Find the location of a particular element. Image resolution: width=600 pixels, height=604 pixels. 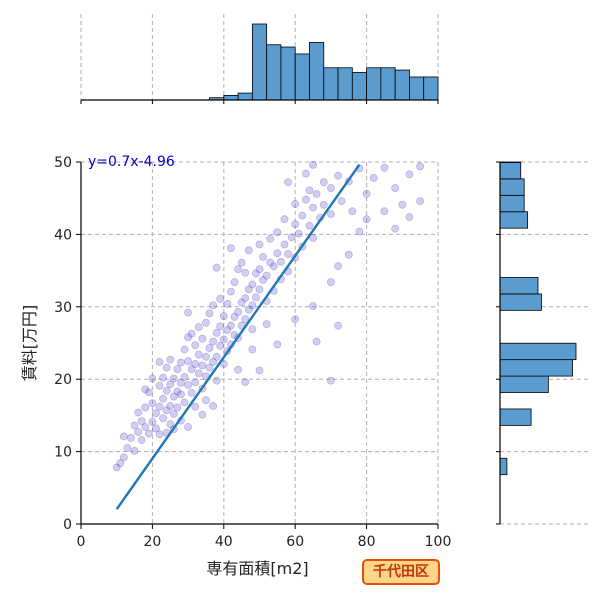

x-tick-label: 20 is located at coordinates (152, 542).